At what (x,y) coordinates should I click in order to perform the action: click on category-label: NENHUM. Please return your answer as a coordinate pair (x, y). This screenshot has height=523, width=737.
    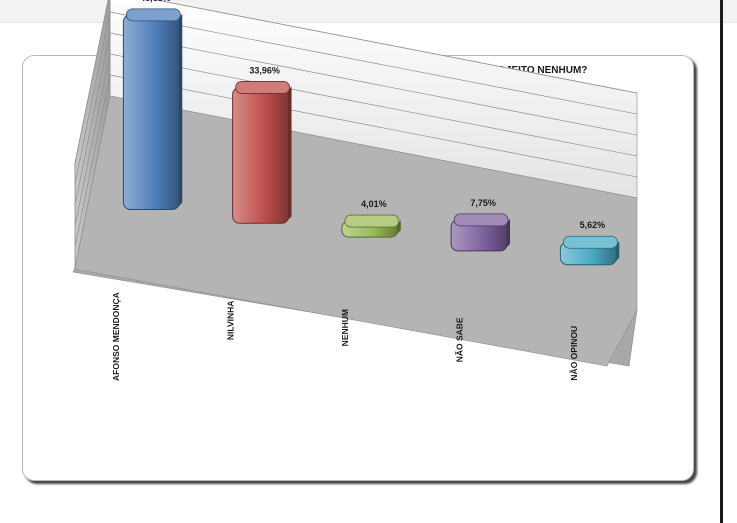
    Looking at the image, I should click on (345, 327).